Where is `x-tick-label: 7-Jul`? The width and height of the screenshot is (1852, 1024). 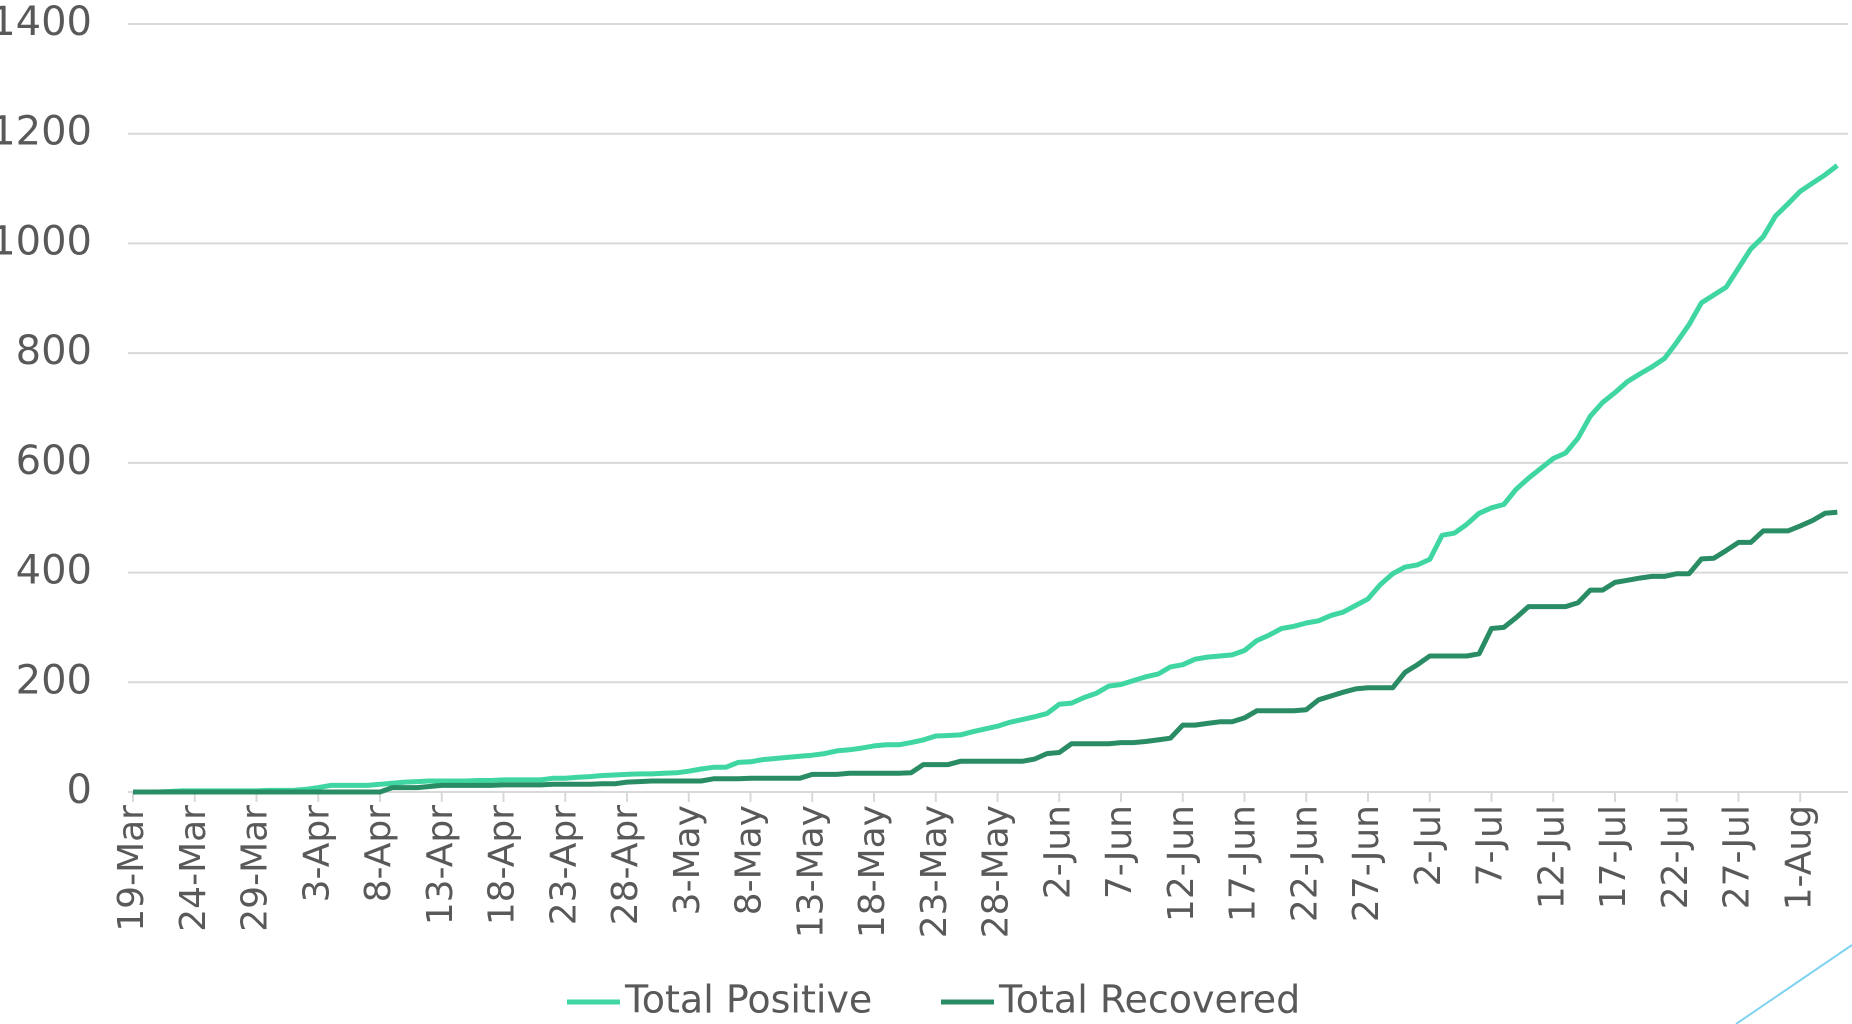
x-tick-label: 7-Jul is located at coordinates (1490, 845).